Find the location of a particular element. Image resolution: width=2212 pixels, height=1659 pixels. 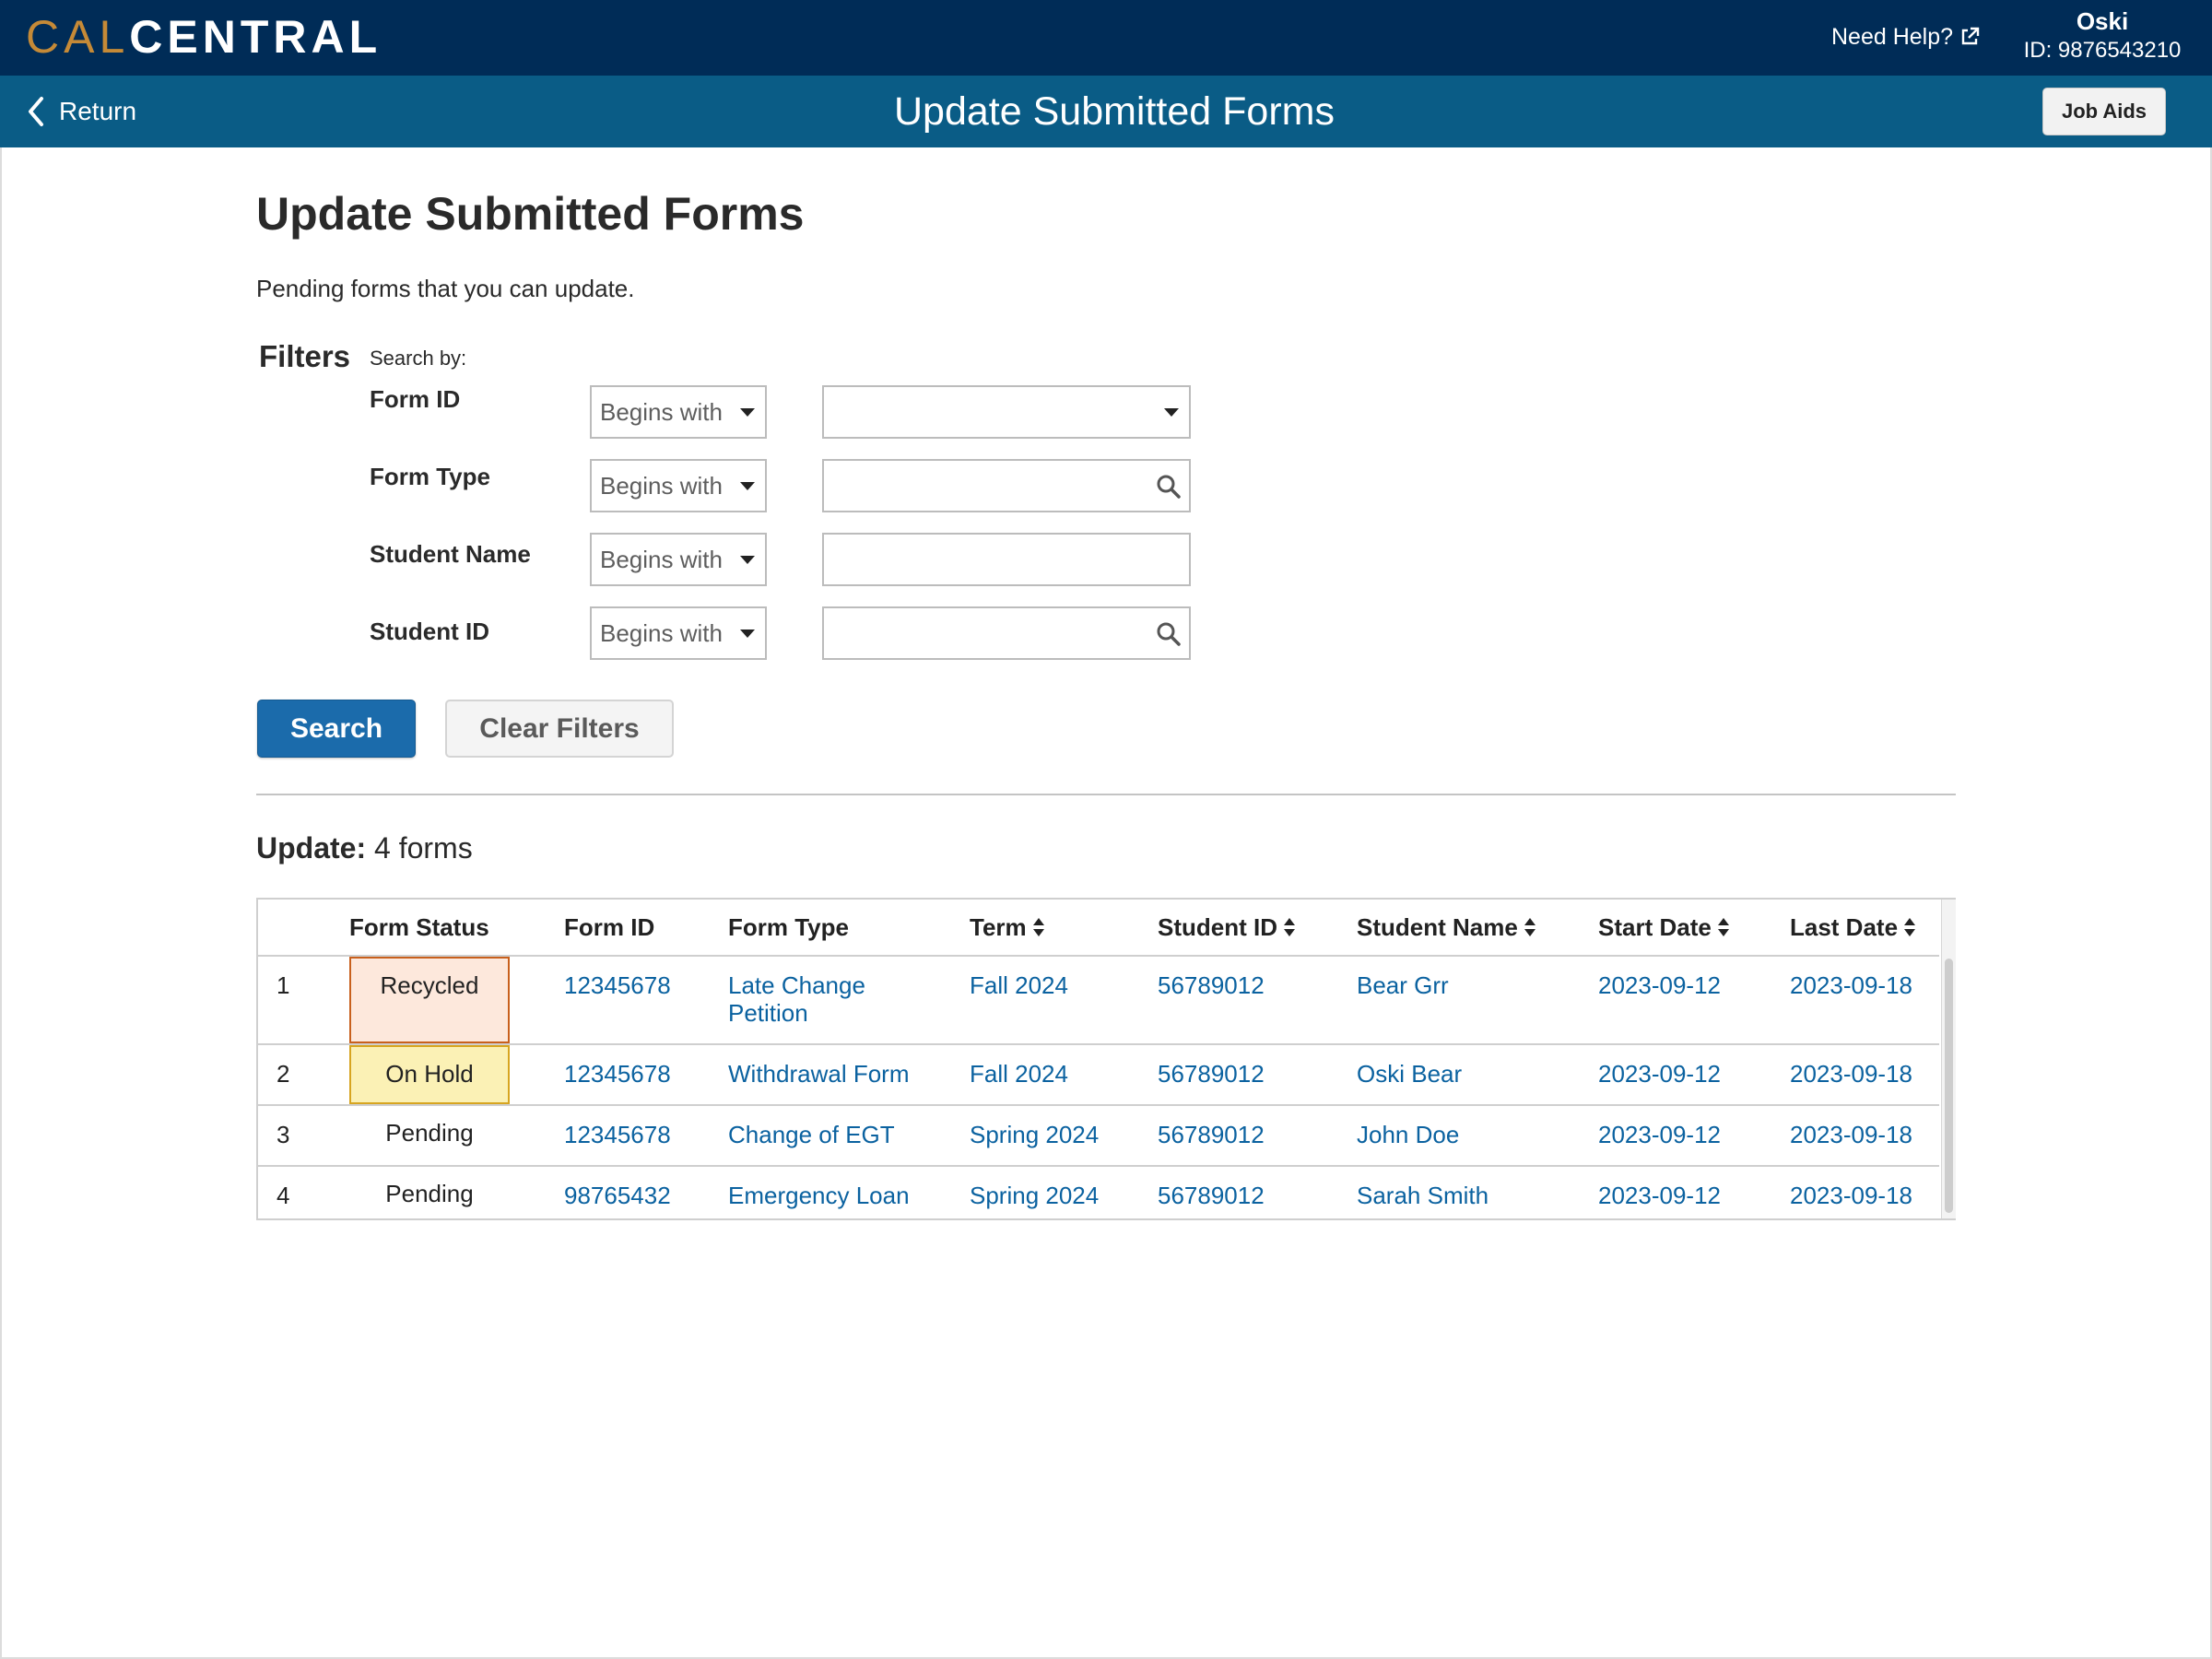

user-name: Oski is located at coordinates (2102, 21).